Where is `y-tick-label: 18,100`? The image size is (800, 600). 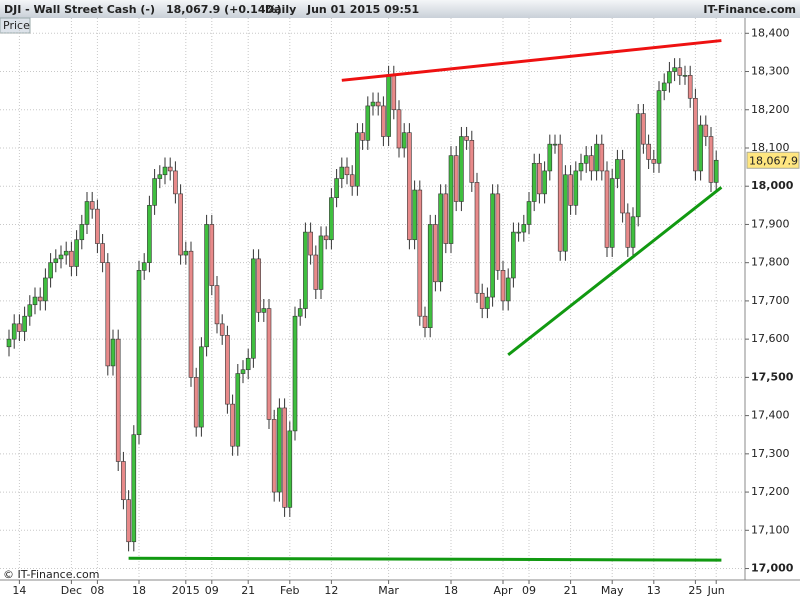 y-tick-label: 18,100 is located at coordinates (770, 147).